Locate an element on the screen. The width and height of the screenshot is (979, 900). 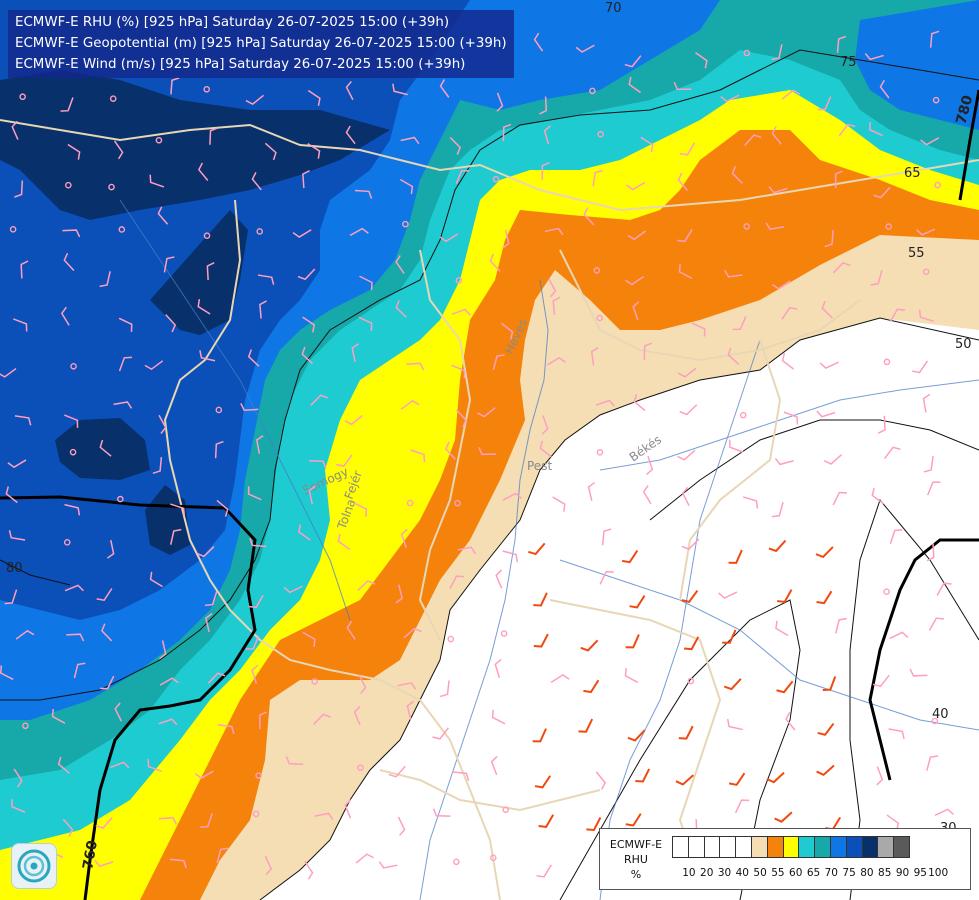
svg-text: 65 is located at coordinates (912, 173).